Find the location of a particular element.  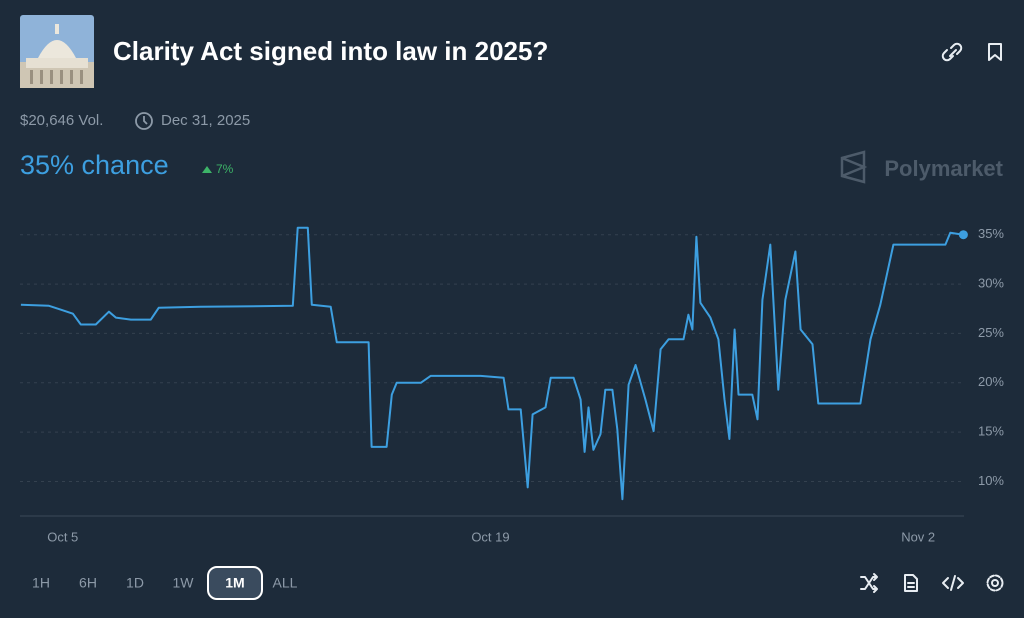

range-label: ALL is located at coordinates (285, 583).